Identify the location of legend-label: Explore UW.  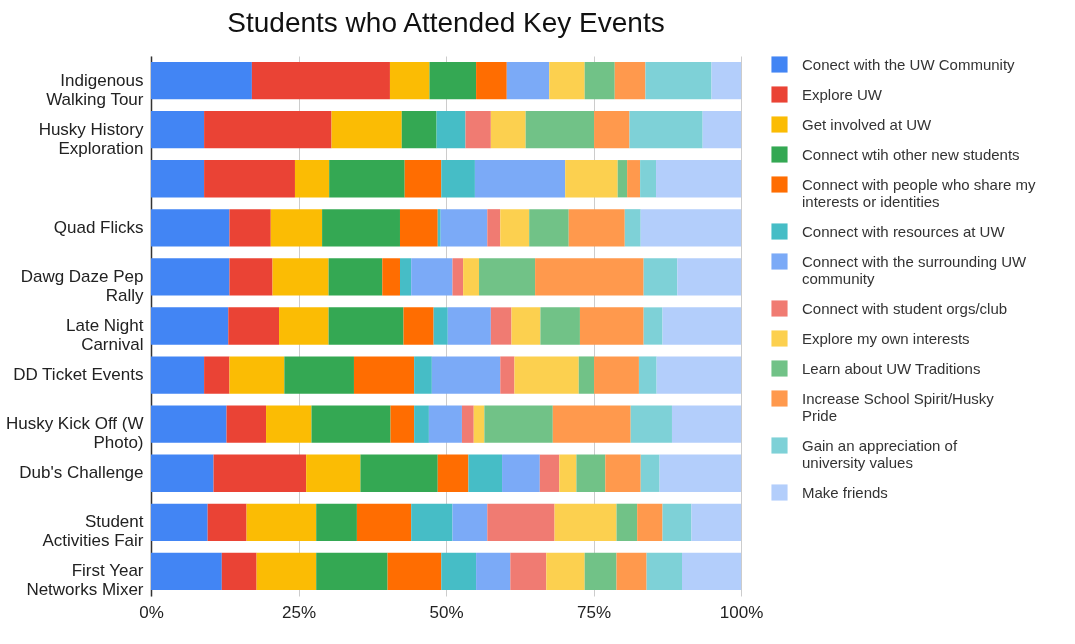
(842, 94).